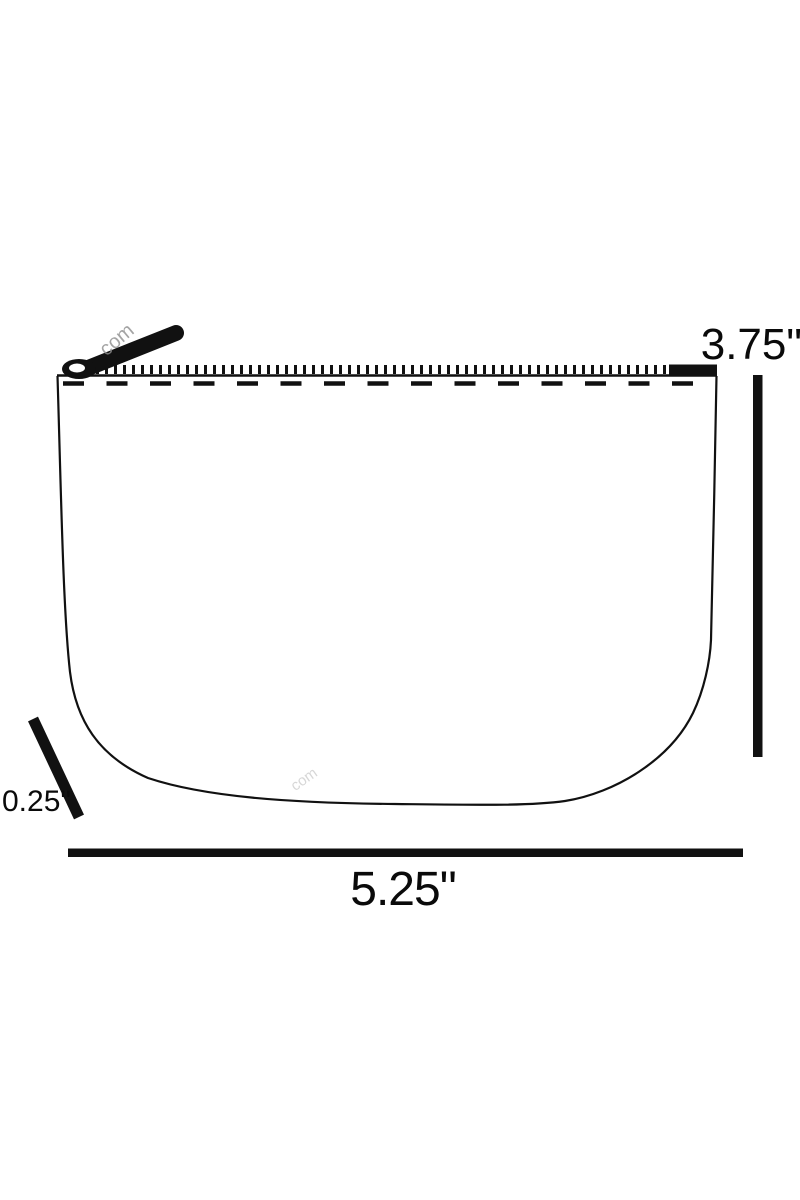  What do you see at coordinates (693, 370) in the screenshot?
I see `zipper-end-stop` at bounding box center [693, 370].